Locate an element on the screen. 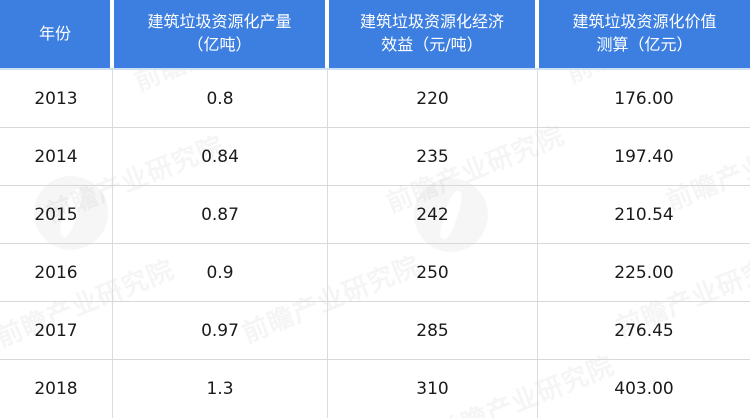  cell-benefit: 310 is located at coordinates (432, 389).